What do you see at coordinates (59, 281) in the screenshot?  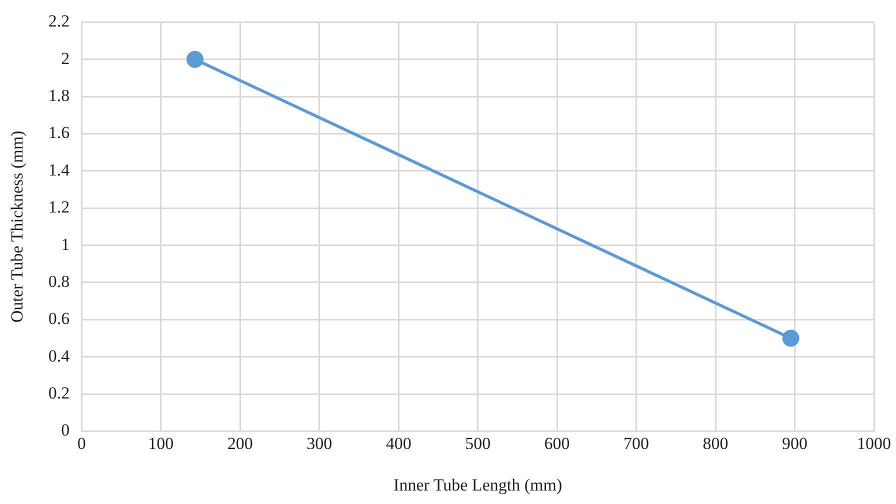 I see `y-tick-label: 0.8` at bounding box center [59, 281].